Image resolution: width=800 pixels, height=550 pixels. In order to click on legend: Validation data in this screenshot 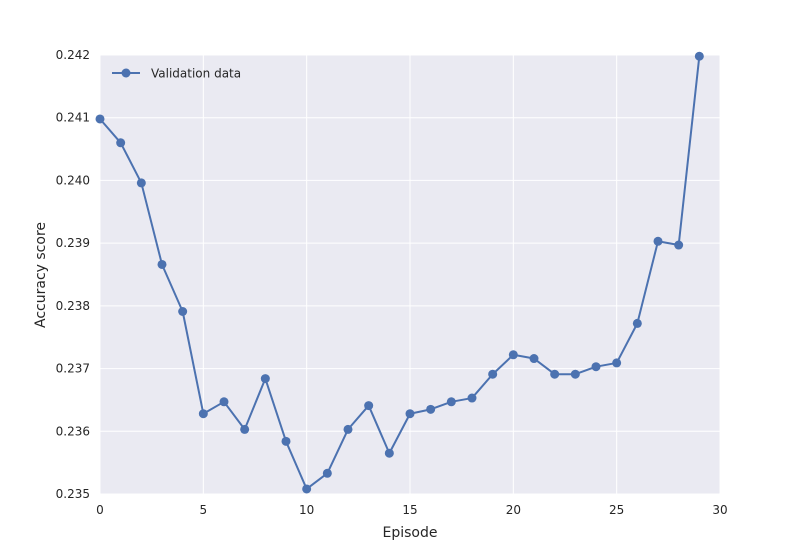, I will do `click(176, 74)`.